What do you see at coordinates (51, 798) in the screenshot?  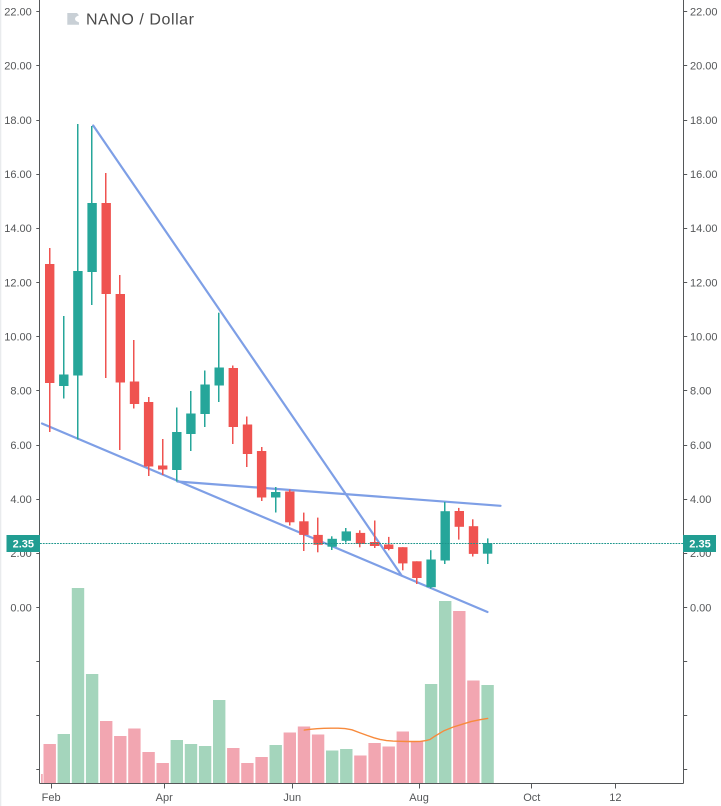 I see `svg-text: Feb` at bounding box center [51, 798].